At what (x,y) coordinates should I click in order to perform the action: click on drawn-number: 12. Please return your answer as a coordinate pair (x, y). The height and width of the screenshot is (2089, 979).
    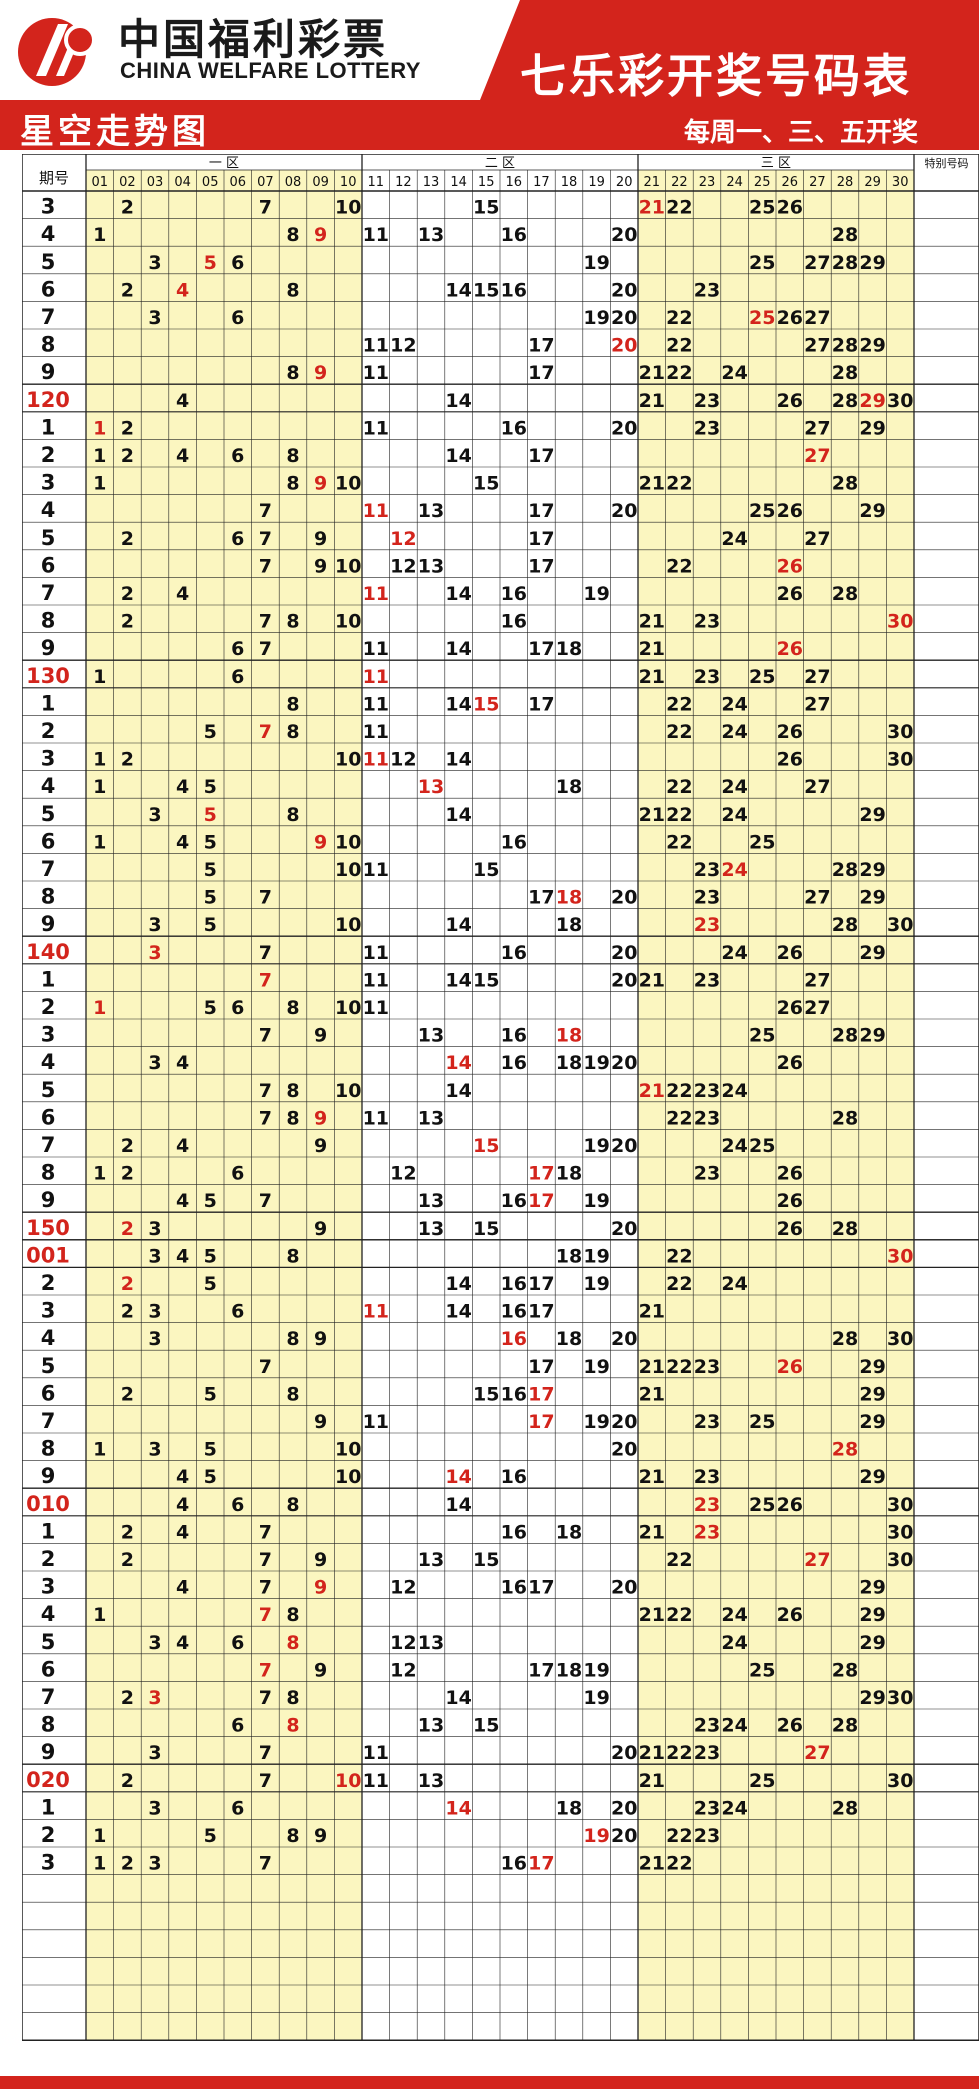
    Looking at the image, I should click on (403, 1643).